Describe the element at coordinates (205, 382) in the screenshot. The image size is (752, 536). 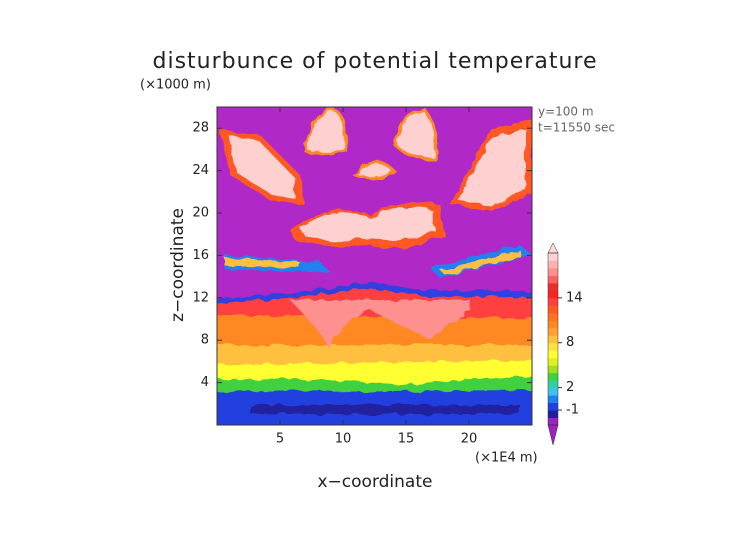
I see `y-tick-label: 4` at that location.